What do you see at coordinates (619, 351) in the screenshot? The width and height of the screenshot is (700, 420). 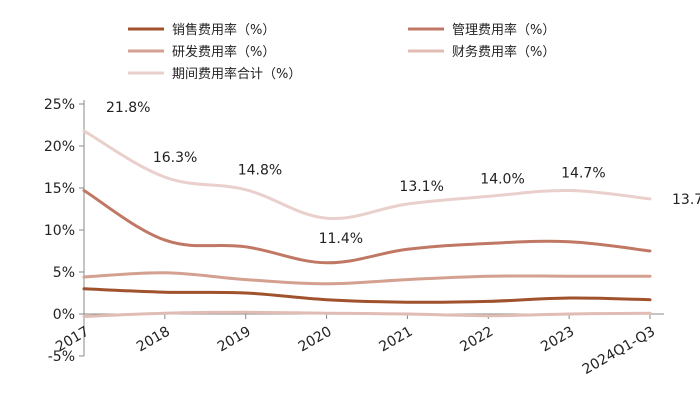 I see `x-tick-label: 2024Q1-Q3` at bounding box center [619, 351].